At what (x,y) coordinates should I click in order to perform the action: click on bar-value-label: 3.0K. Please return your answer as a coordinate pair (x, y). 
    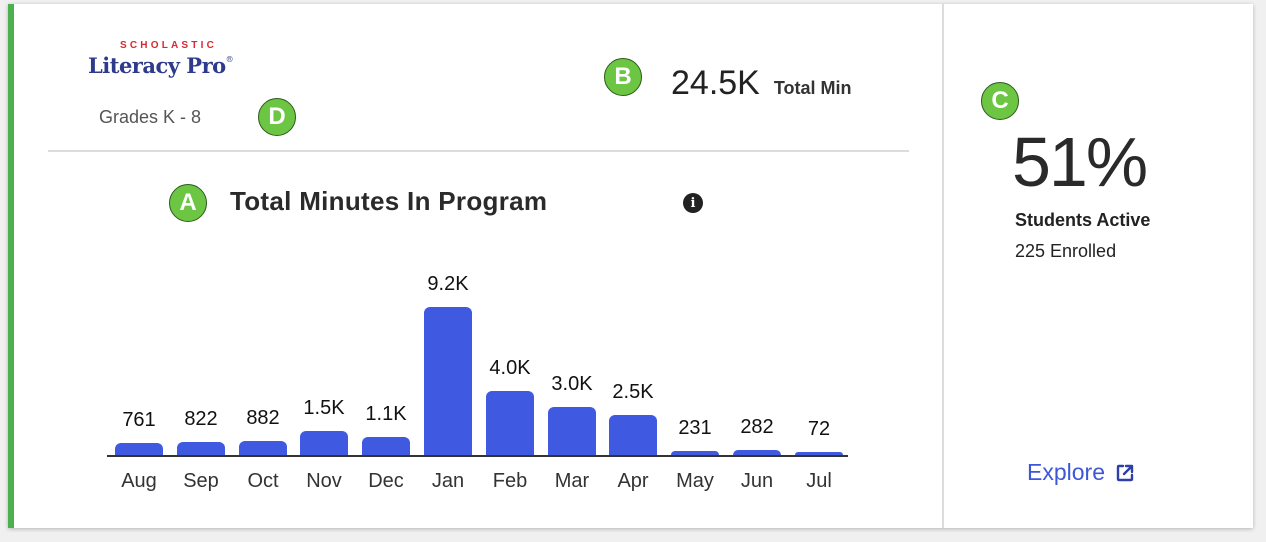
    Looking at the image, I should click on (572, 384).